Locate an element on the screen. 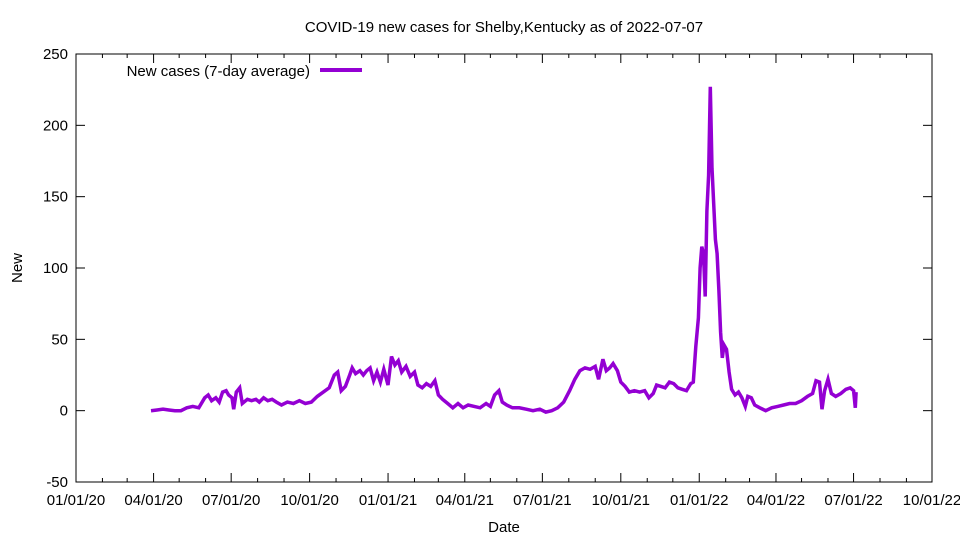 The image size is (960, 540). x-tick-label: 10/01/21 is located at coordinates (621, 500).